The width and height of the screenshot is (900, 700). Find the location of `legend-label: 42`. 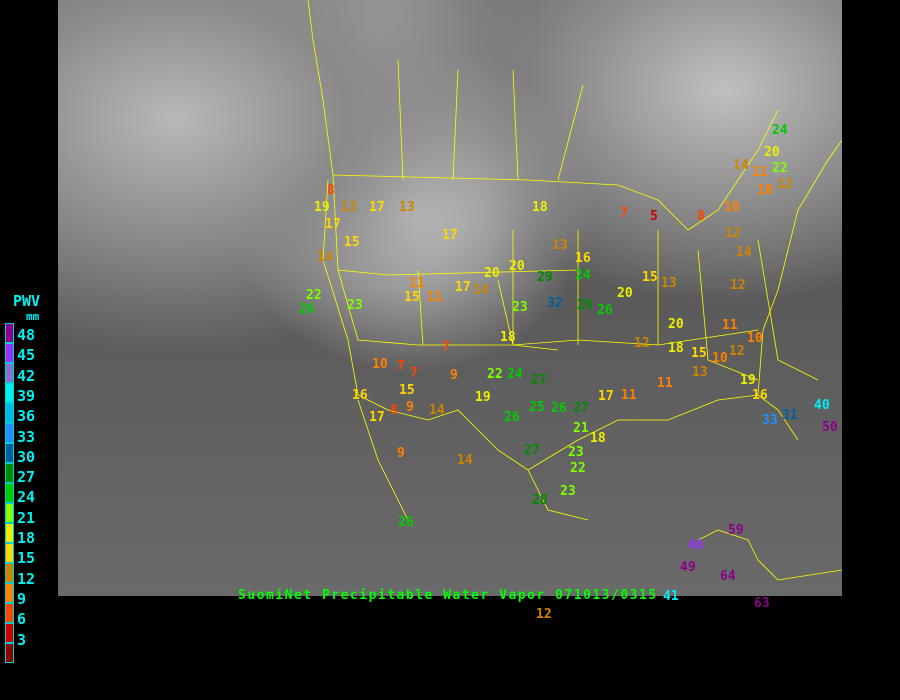

legend-label: 42 is located at coordinates (26, 375).